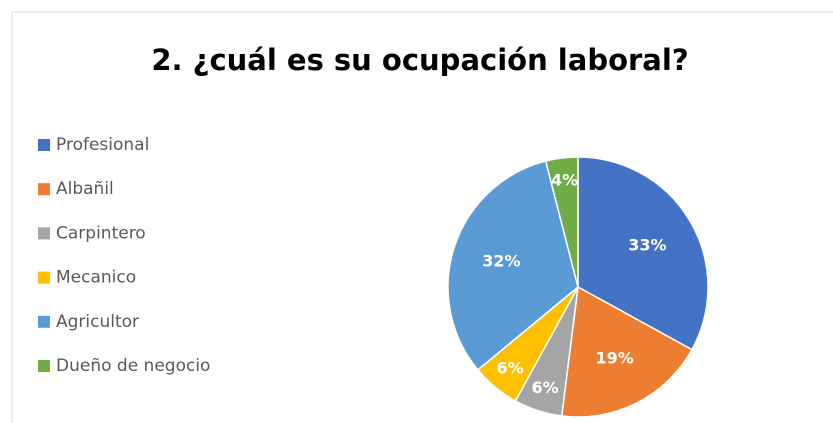 This screenshot has height=423, width=833. I want to click on legend-label: Profesional, so click(102, 145).